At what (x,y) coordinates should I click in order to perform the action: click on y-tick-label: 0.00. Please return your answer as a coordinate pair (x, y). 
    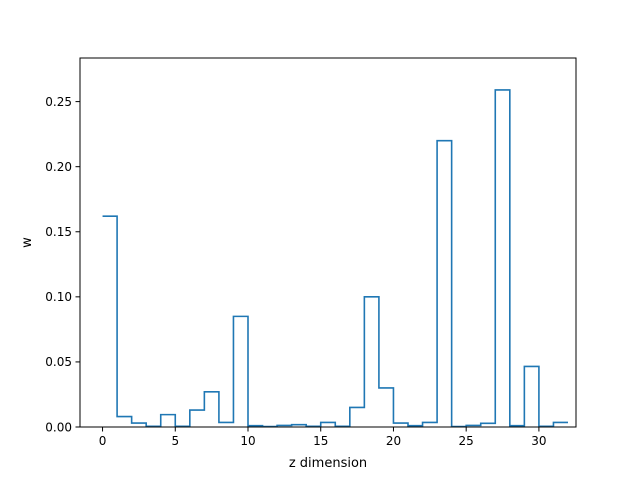
    Looking at the image, I should click on (58, 427).